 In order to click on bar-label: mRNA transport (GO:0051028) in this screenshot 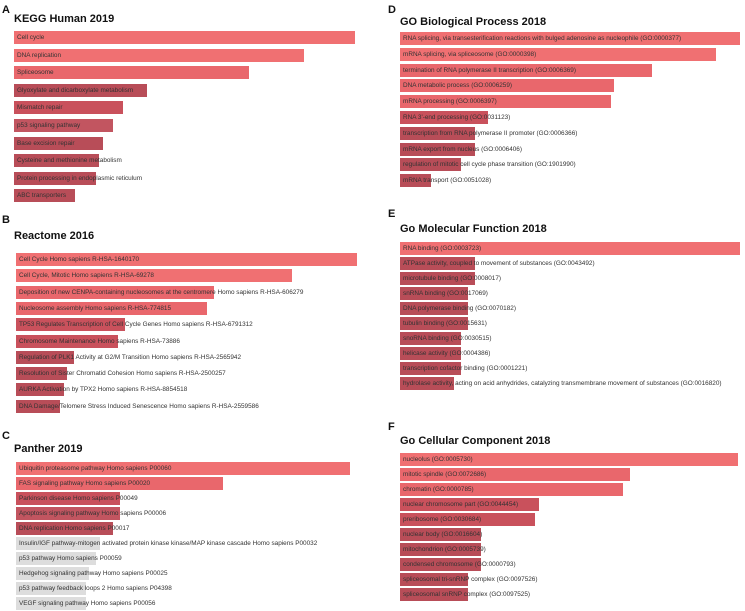, I will do `click(447, 181)`.